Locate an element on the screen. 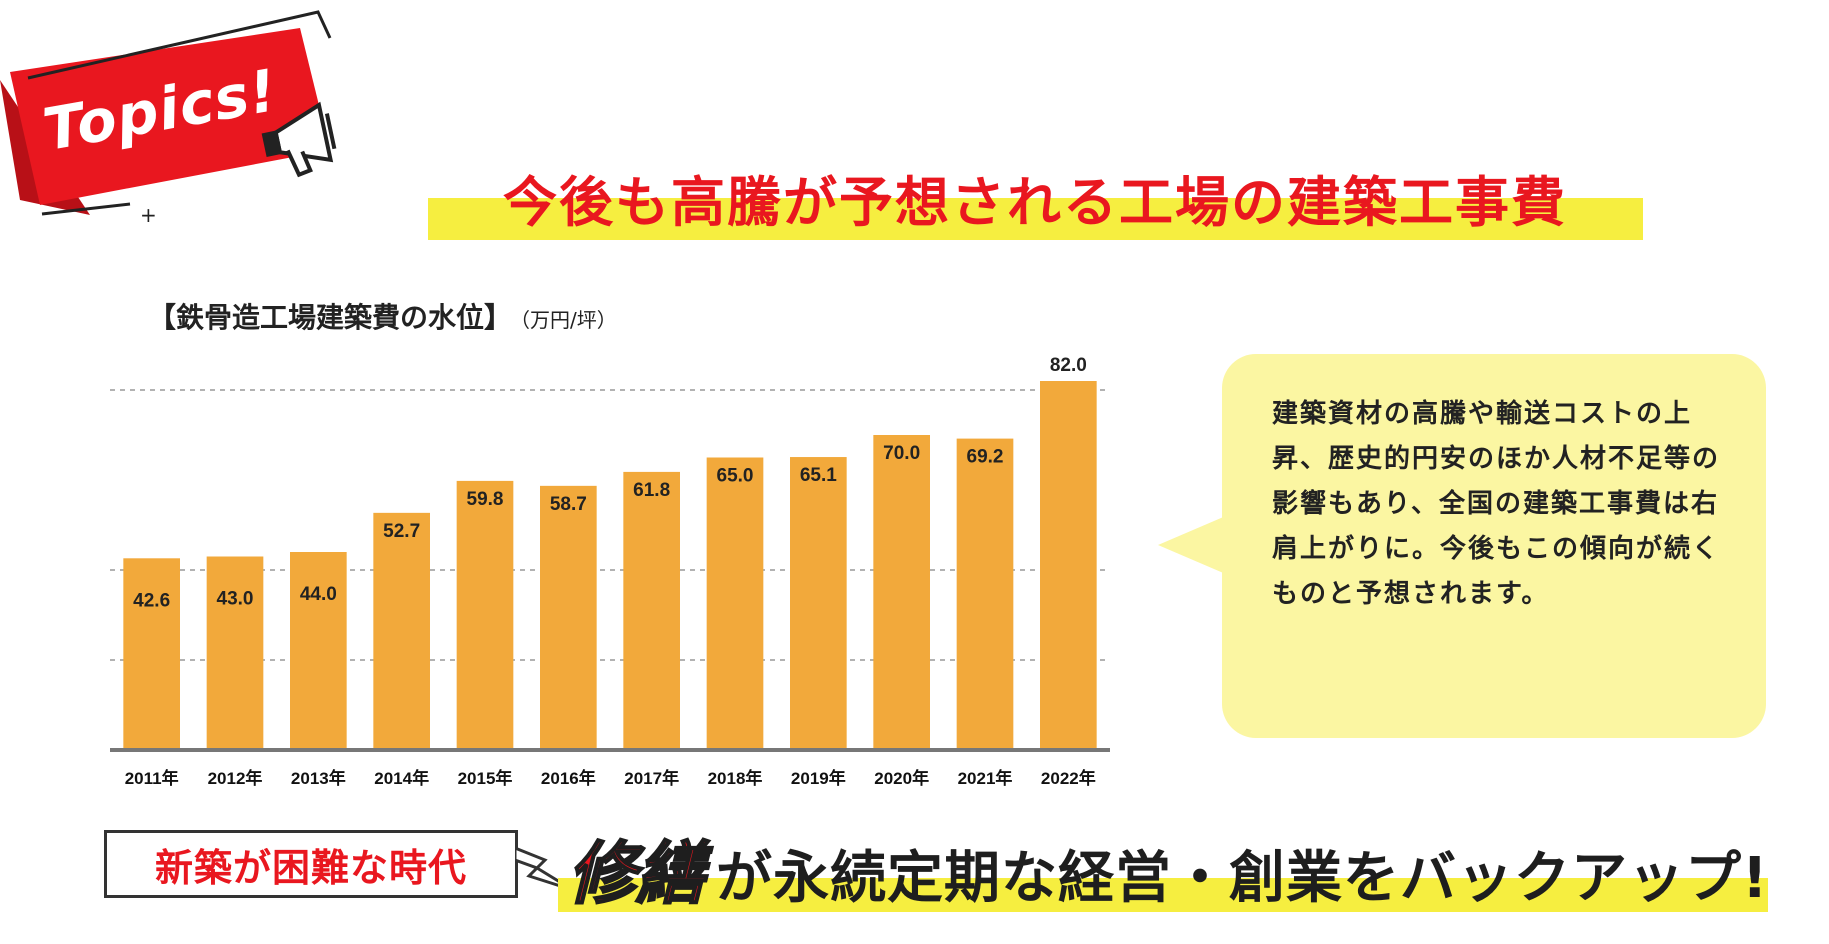 The width and height of the screenshot is (1829, 944). chart-title: 【鉄骨造工場建築費の水位】 （万円/坪） is located at coordinates (382, 316).